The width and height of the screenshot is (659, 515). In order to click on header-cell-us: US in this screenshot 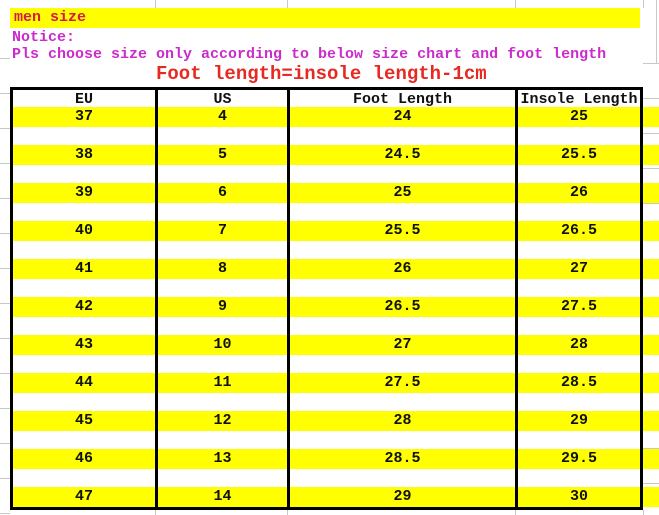, I will do `click(222, 99)`.